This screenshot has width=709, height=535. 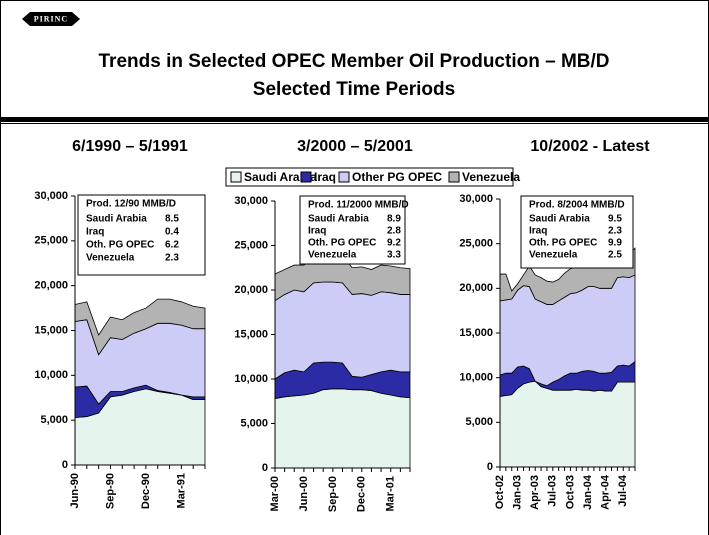 I want to click on divider-thin, so click(x=354, y=123).